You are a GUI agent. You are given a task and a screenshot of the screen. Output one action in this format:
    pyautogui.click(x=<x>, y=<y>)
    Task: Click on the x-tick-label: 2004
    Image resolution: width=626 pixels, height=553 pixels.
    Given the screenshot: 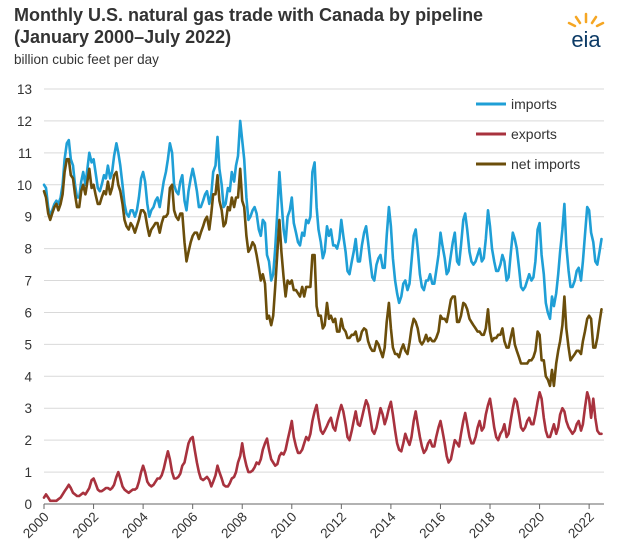 What is the action you would take?
    pyautogui.click(x=135, y=525)
    